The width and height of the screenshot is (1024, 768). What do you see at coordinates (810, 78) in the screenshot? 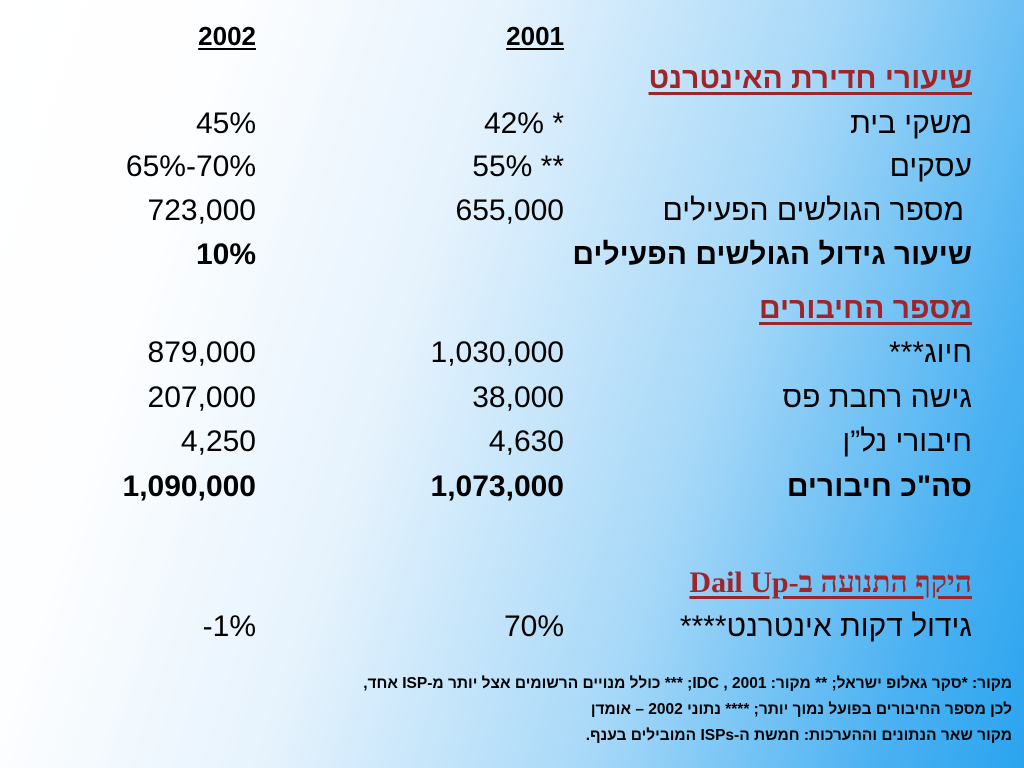
I see `section-title-penetration: שיעורי חדירת האינטרנט` at bounding box center [810, 78].